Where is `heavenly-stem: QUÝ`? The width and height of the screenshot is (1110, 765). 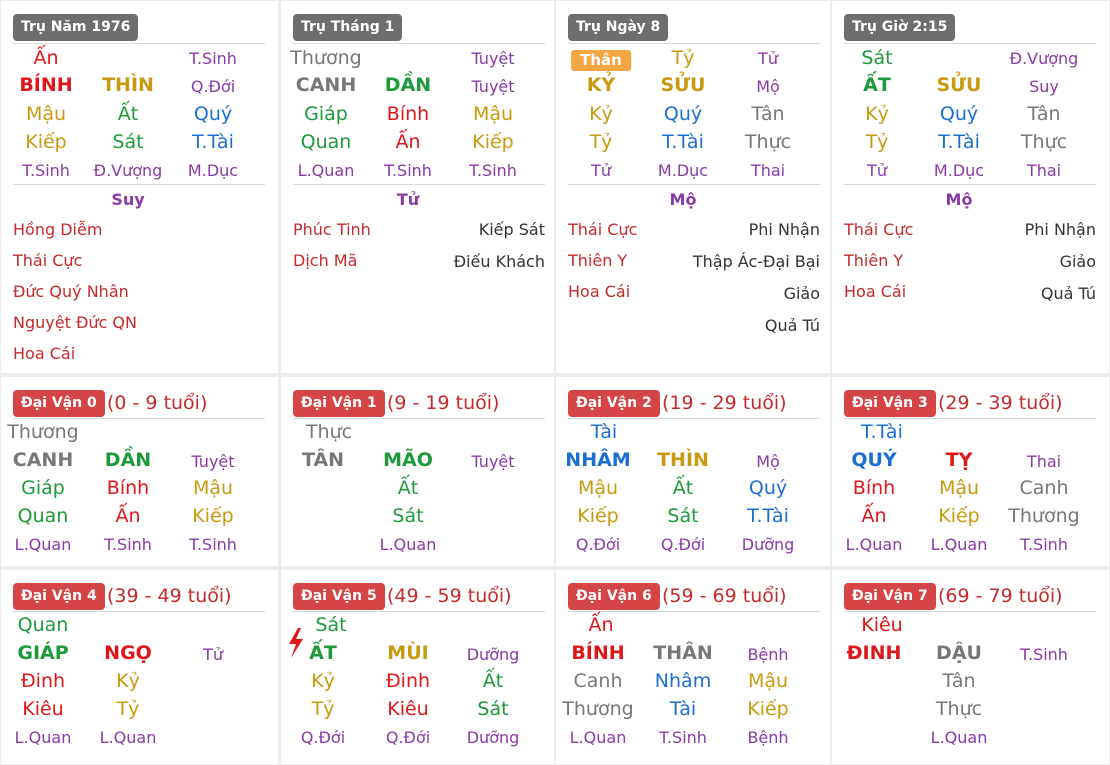 heavenly-stem: QUÝ is located at coordinates (874, 460).